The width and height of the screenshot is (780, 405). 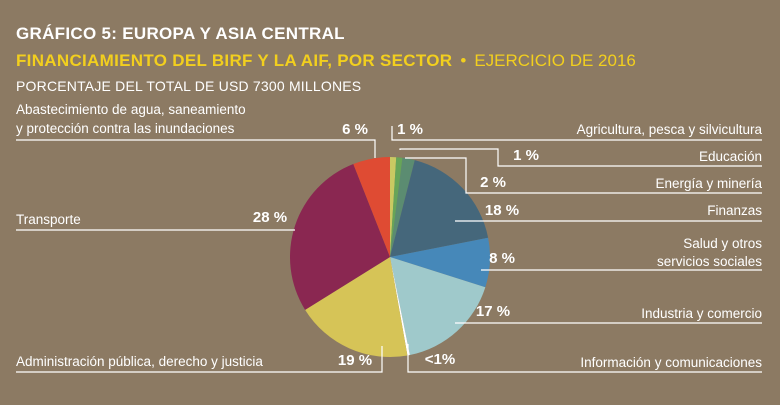 What do you see at coordinates (125, 128) in the screenshot?
I see `category-label-10-line-2: y protección contra las inundaciones` at bounding box center [125, 128].